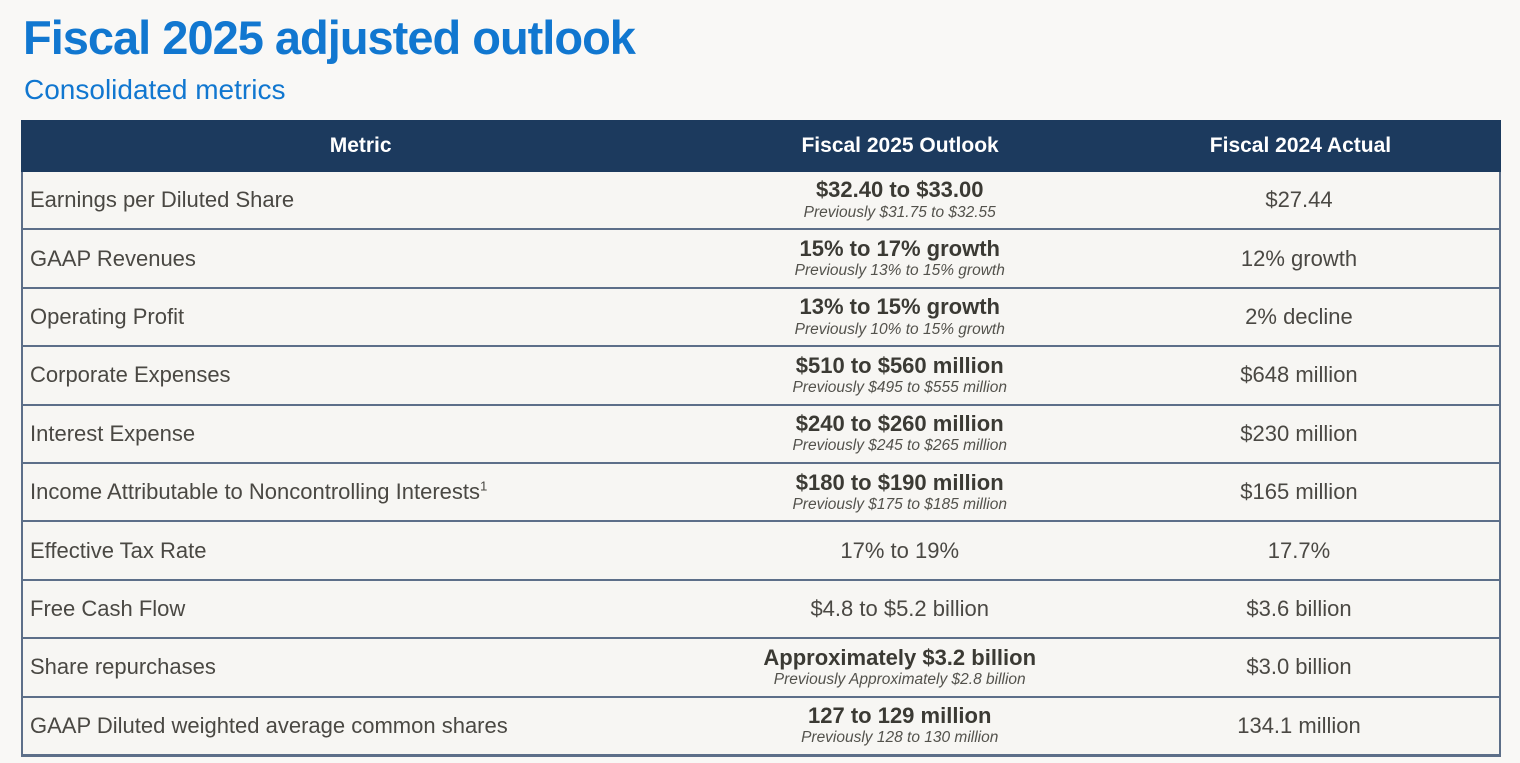 Image resolution: width=1520 pixels, height=763 pixels. I want to click on metric-cell: Free Cash Flow, so click(361, 609).